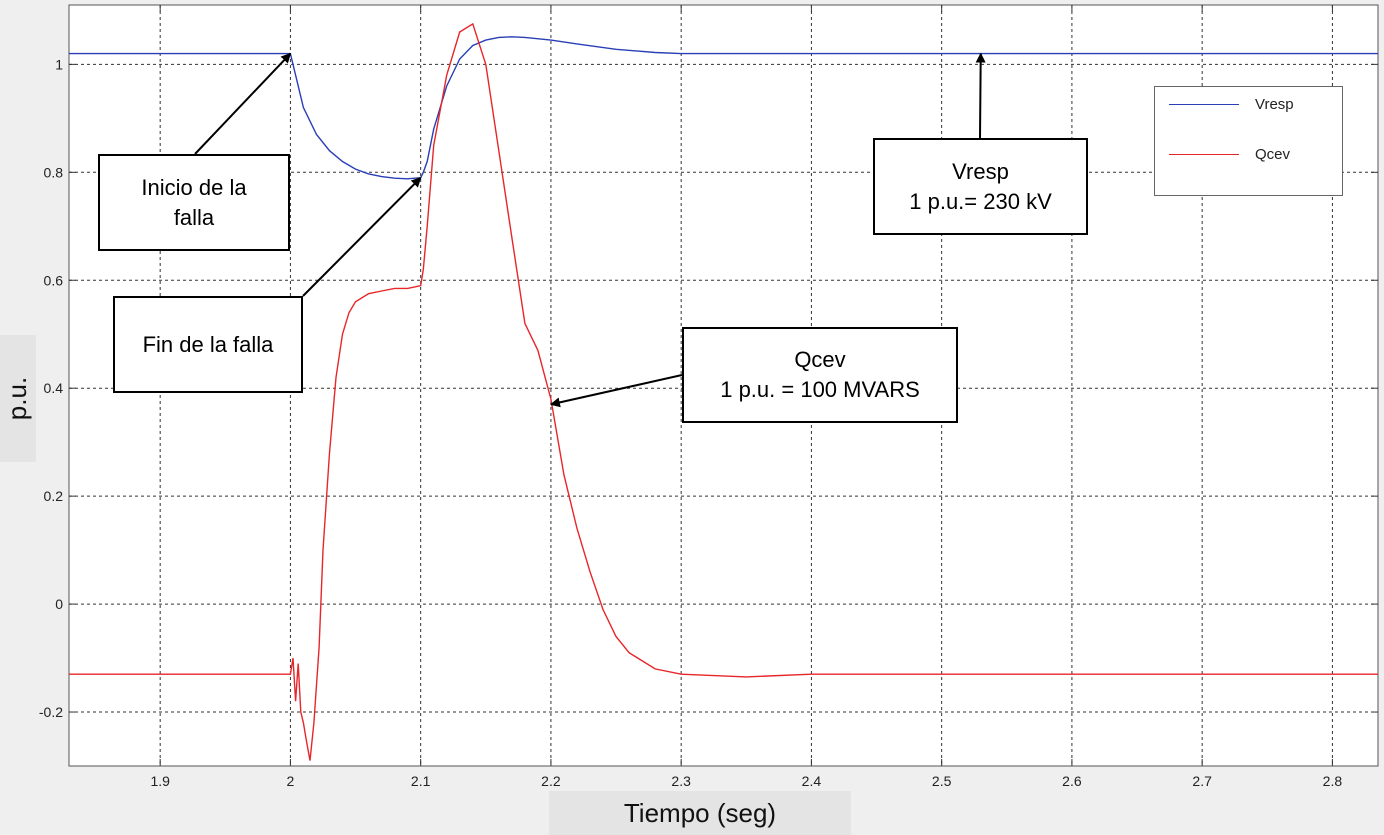 Image resolution: width=1384 pixels, height=835 pixels. I want to click on x-tick-label: 2, so click(291, 781).